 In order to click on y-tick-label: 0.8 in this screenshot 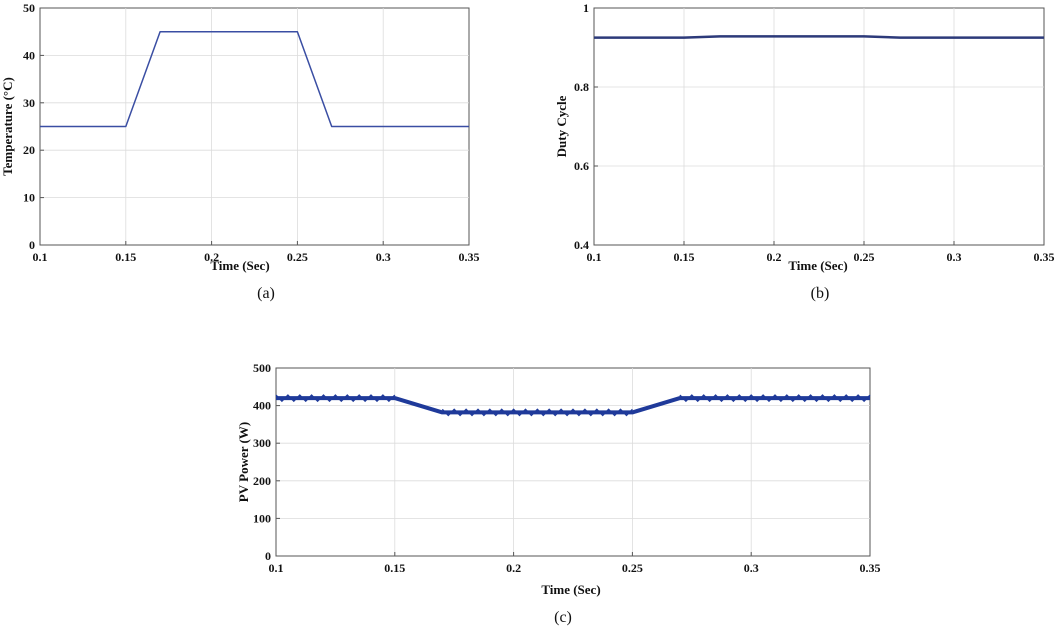, I will do `click(581, 87)`.